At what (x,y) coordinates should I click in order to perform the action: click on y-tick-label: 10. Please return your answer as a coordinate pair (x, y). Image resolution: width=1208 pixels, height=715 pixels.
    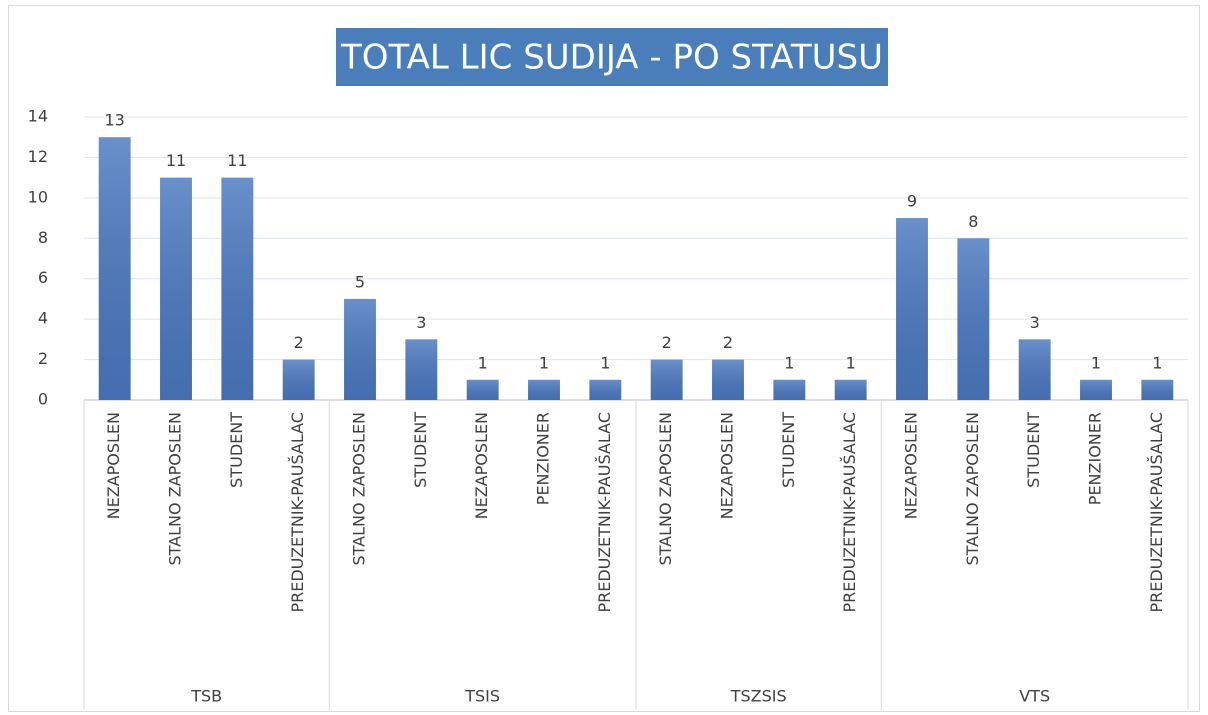
    Looking at the image, I should click on (38, 196).